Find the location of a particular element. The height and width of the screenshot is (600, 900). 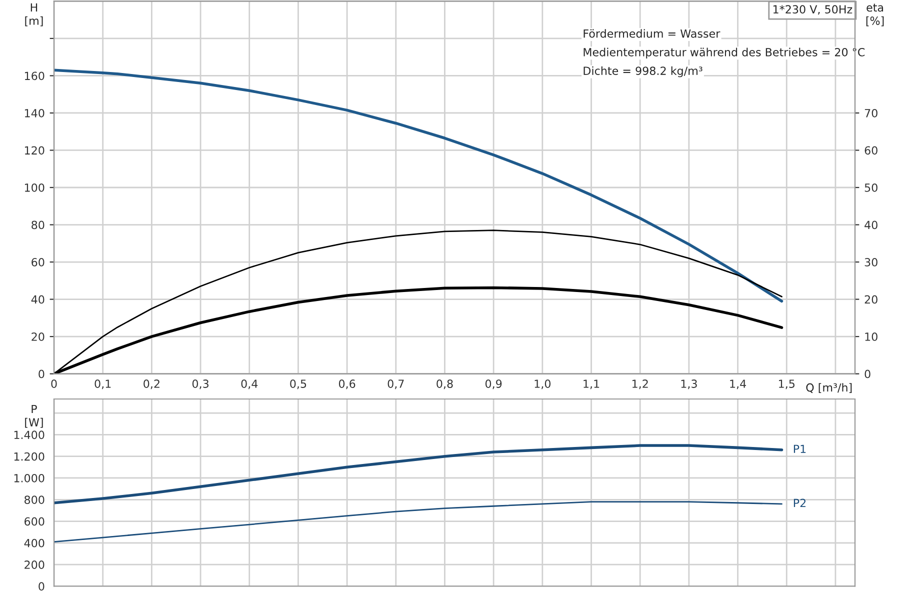

annotation: Fördermedium = Wasser is located at coordinates (652, 33).